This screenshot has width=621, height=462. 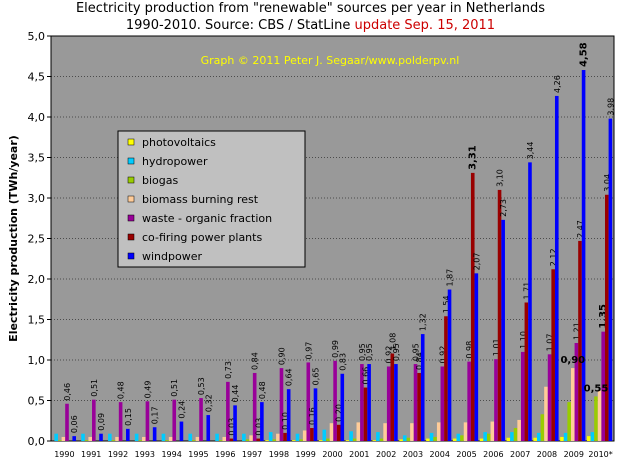 I want to click on data-label: 0,06, so click(x=74, y=424).